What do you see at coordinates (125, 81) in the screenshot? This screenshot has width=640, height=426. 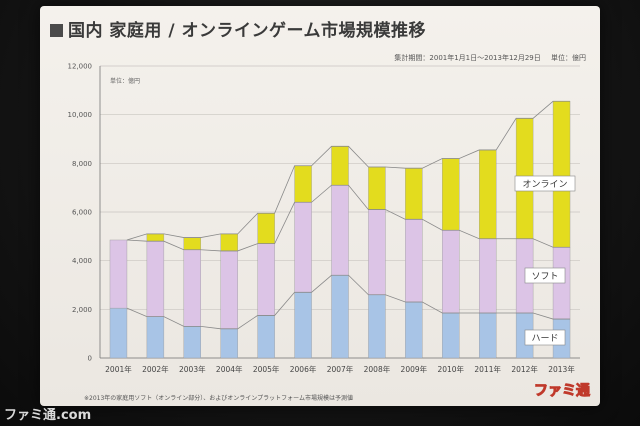 I see `axis-unit-label: 単位：億円` at bounding box center [125, 81].